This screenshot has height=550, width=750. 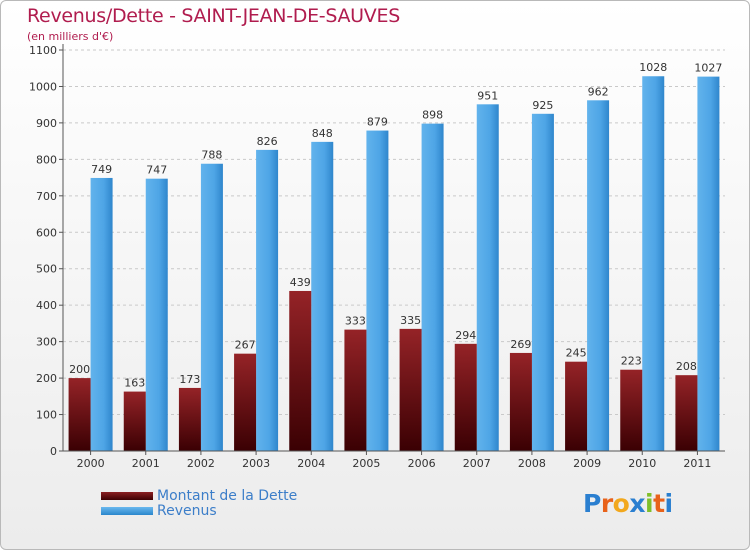 I want to click on y-tick-label: 200, so click(x=46, y=378).